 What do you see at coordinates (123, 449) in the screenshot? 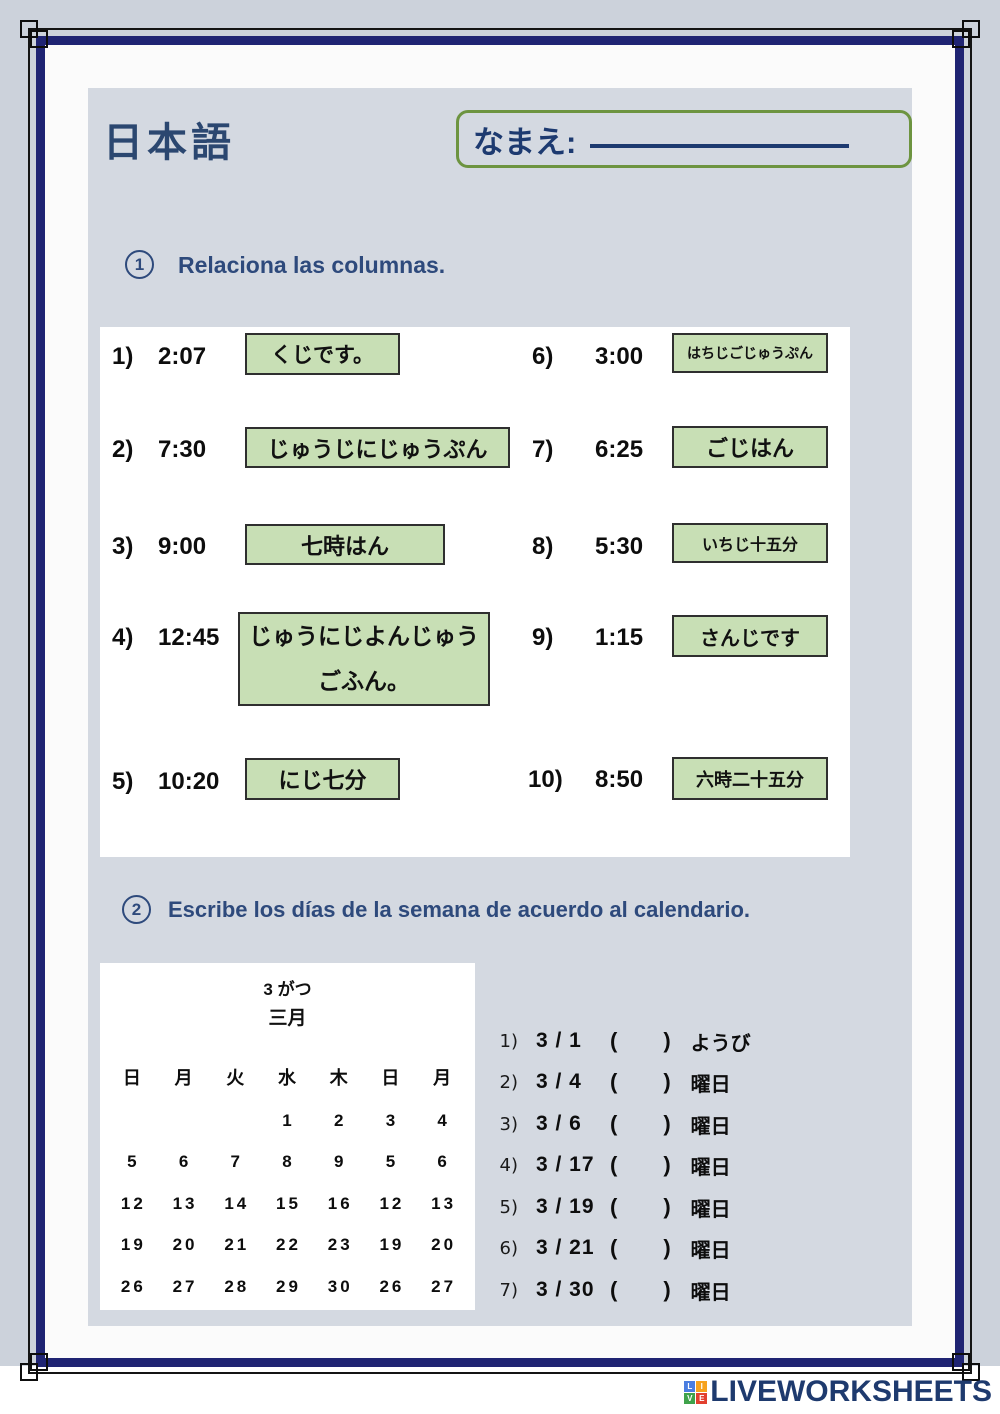
I see `item-number: 2)` at bounding box center [123, 449].